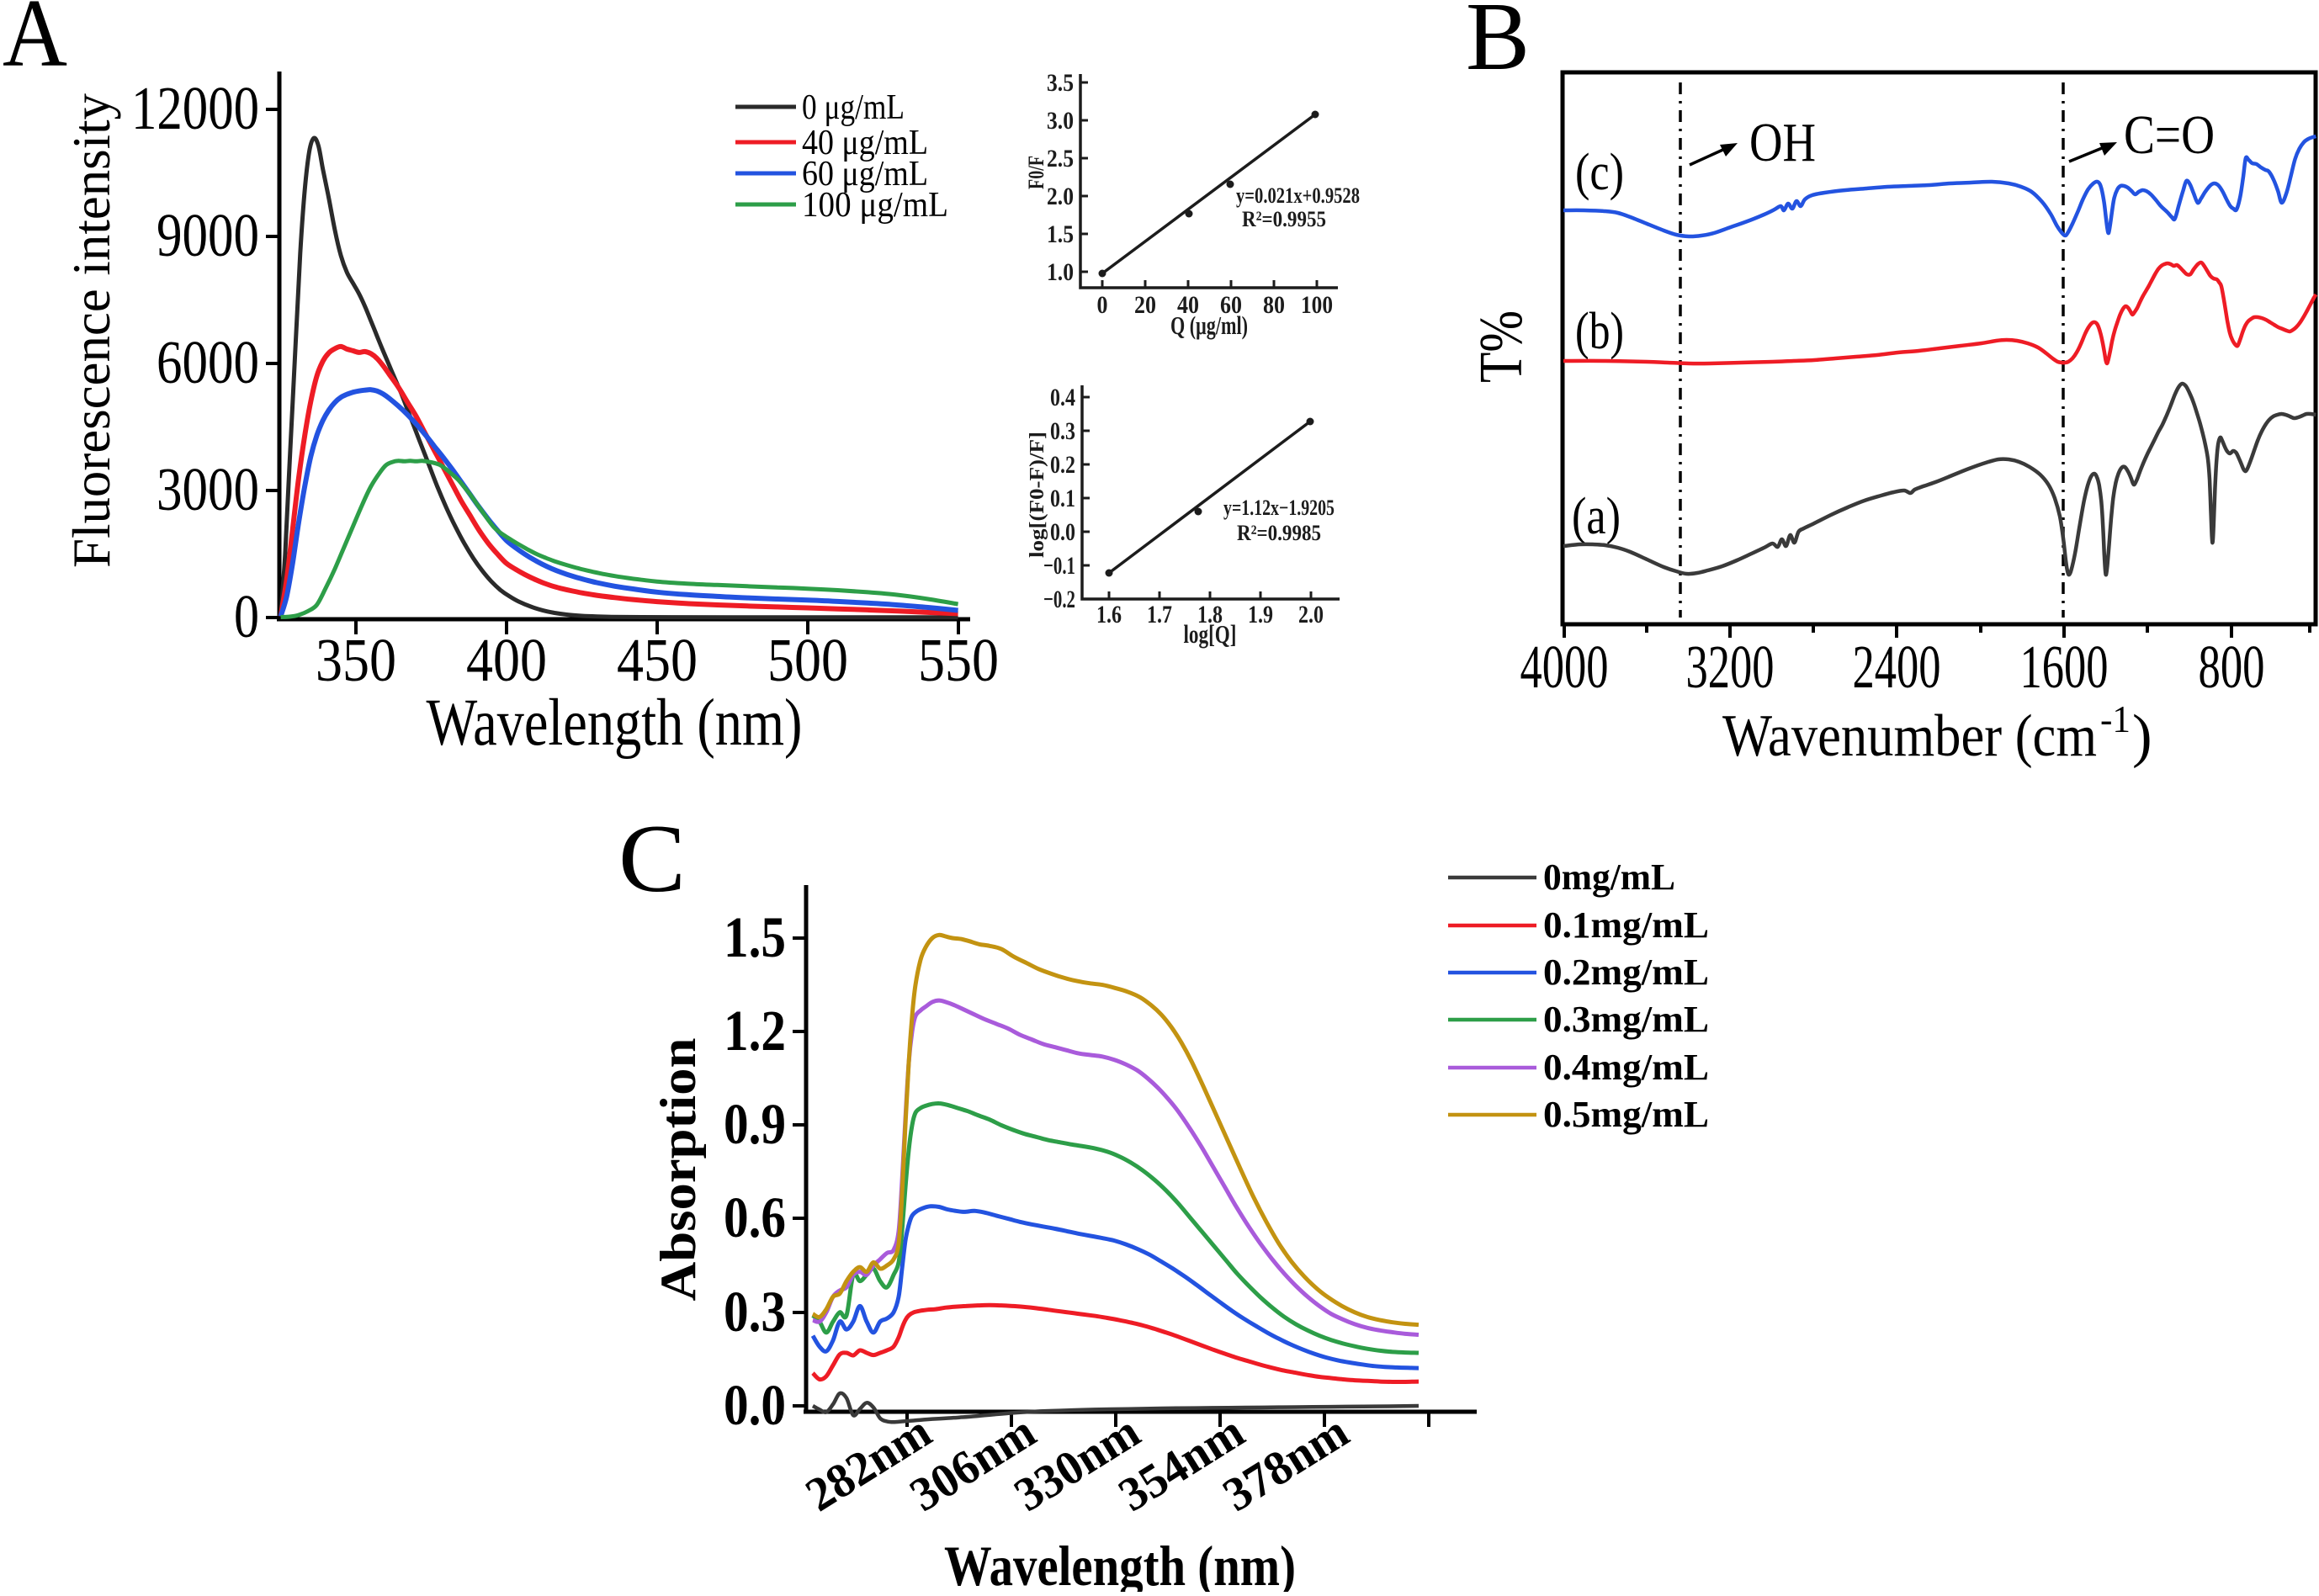  What do you see at coordinates (755, 1217) in the screenshot?
I see `svg-text: 0.6` at bounding box center [755, 1217].